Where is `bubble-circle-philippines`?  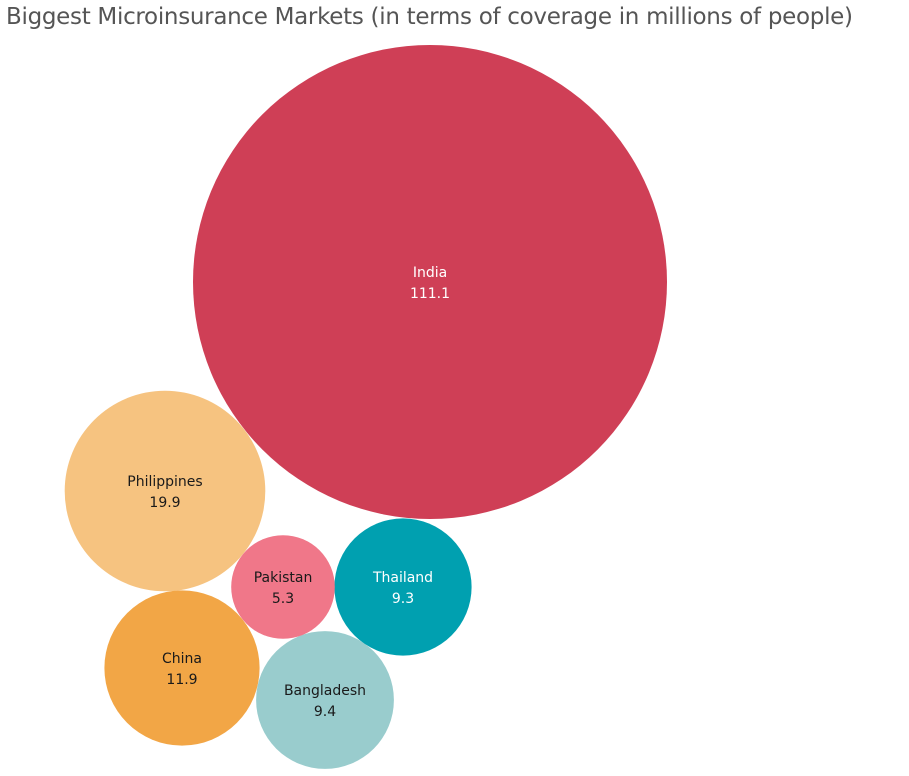 bubble-circle-philippines is located at coordinates (165, 491).